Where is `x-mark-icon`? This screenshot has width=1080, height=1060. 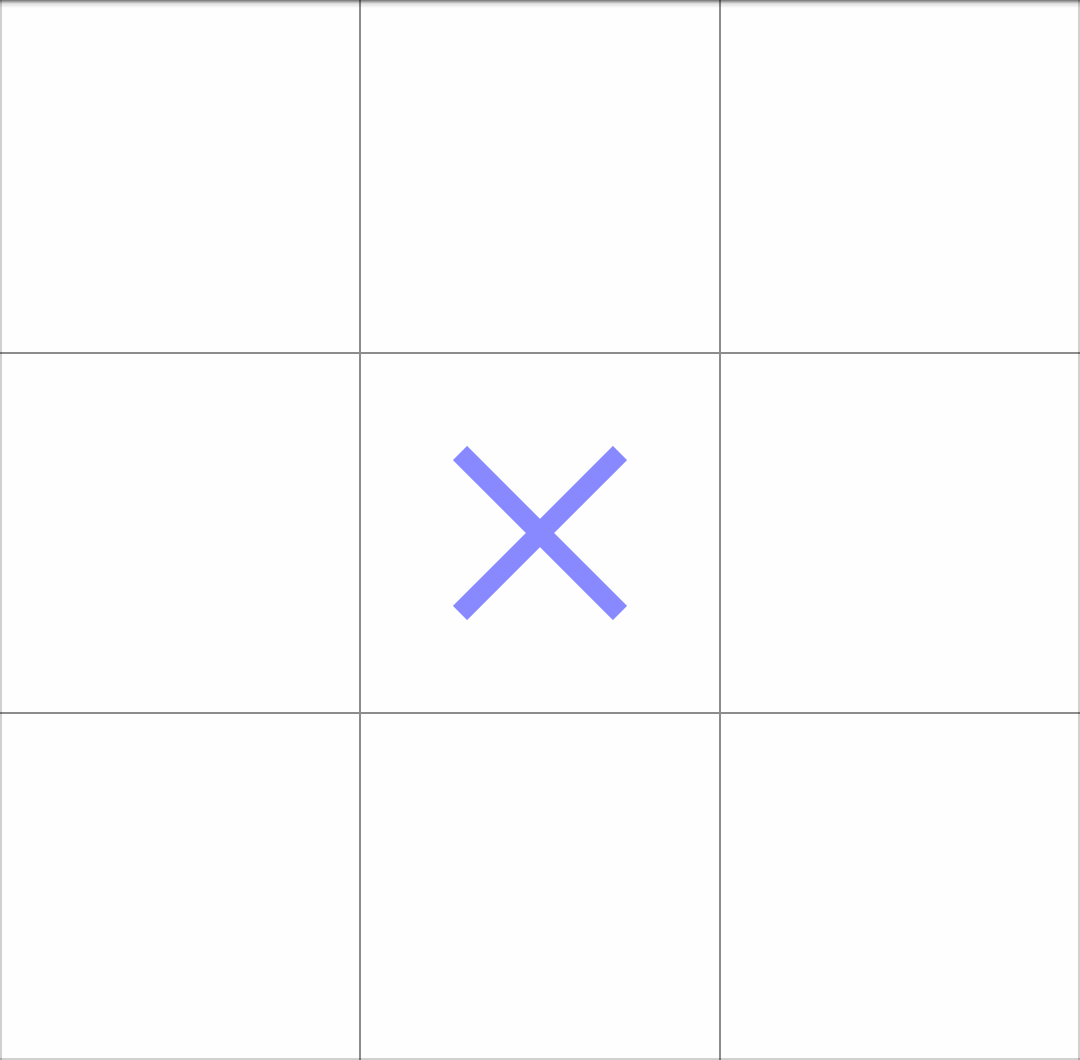
x-mark-icon is located at coordinates (540, 533).